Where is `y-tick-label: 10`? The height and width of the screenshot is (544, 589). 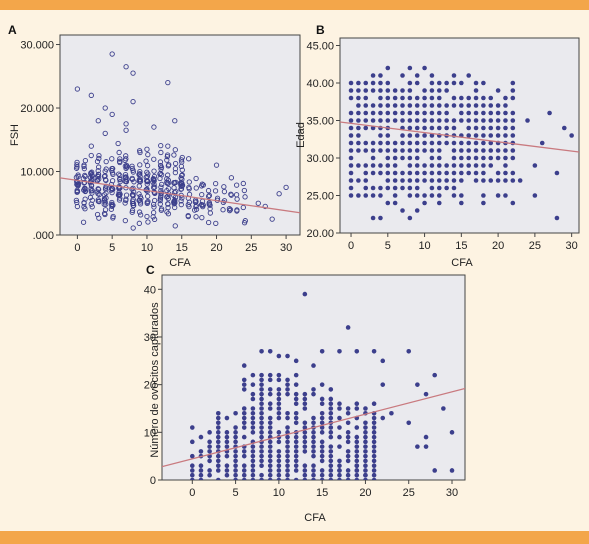
y-tick-label: 10 is located at coordinates (150, 433).